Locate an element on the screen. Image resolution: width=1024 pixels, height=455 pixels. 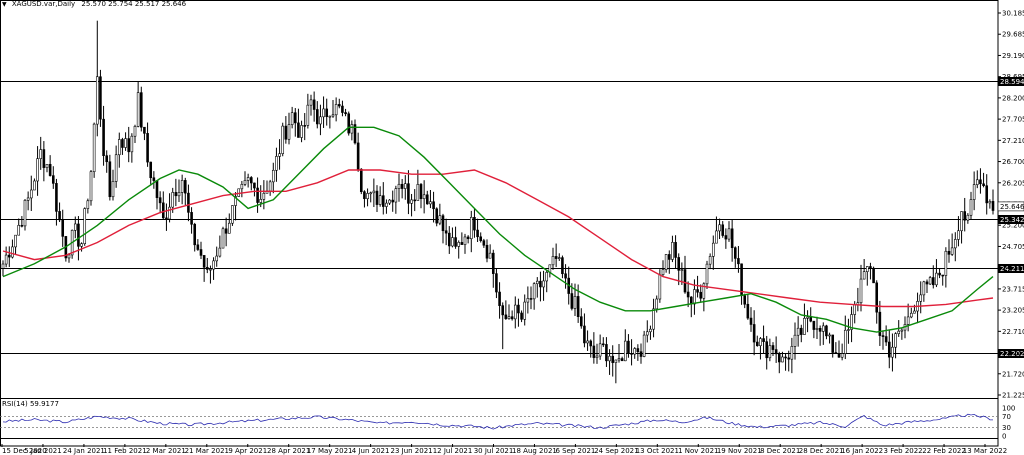
x-tick-label: 23 Jun 2021 is located at coordinates (412, 451).